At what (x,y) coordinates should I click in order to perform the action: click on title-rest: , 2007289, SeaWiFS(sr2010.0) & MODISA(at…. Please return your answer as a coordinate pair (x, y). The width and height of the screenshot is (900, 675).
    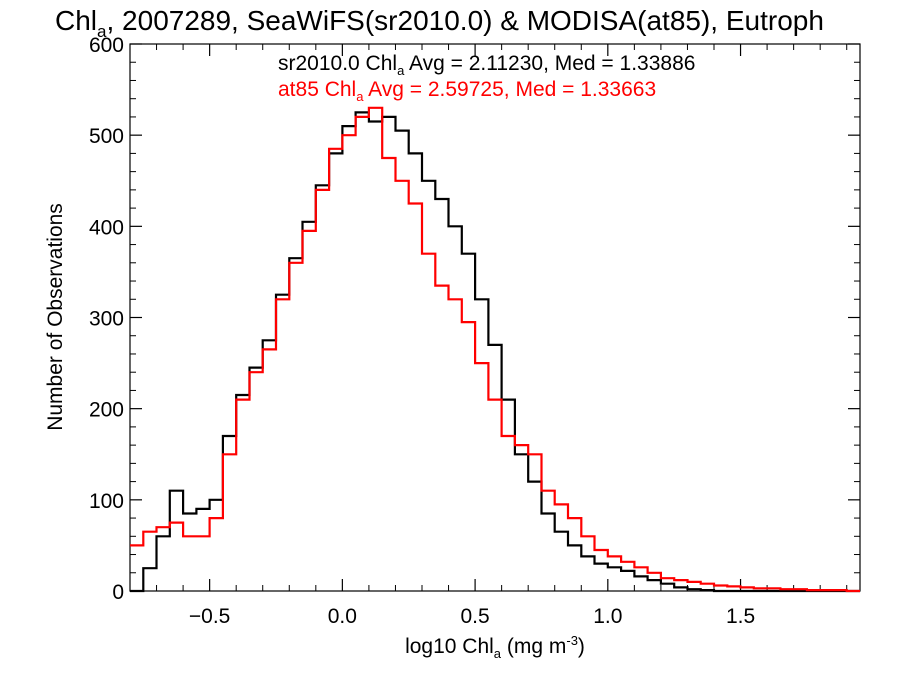
    Looking at the image, I should click on (464, 20).